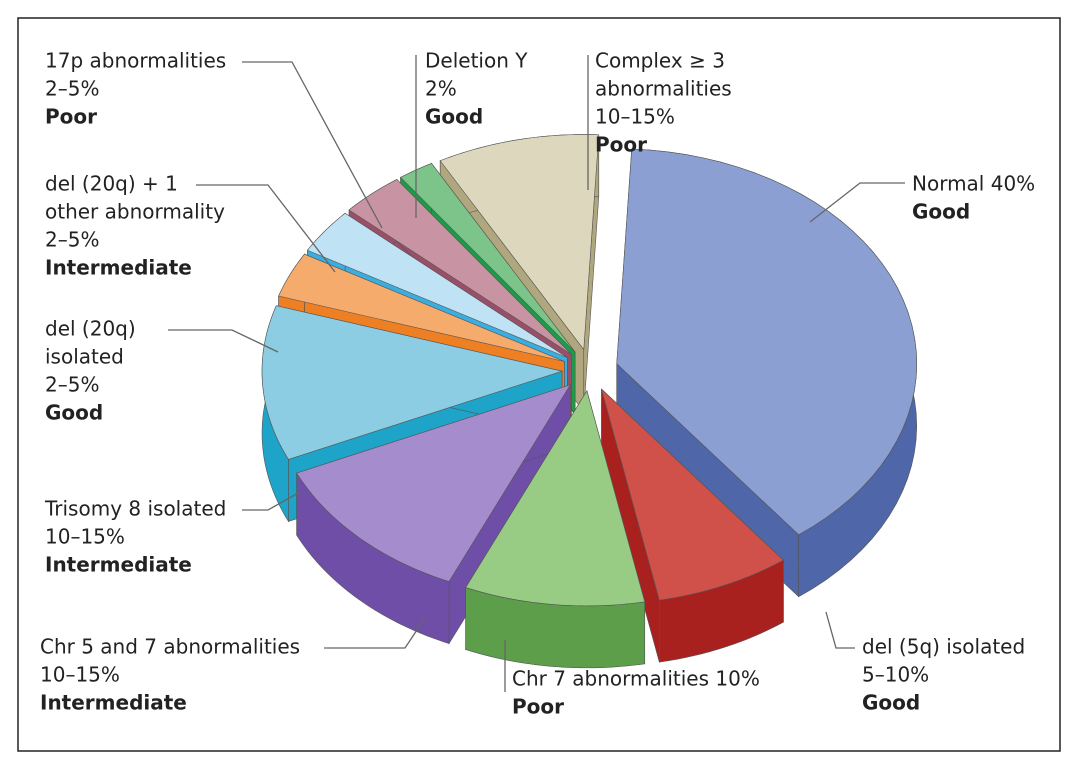  Describe the element at coordinates (135, 212) in the screenshot. I see `slice-label: other abnormality` at that location.